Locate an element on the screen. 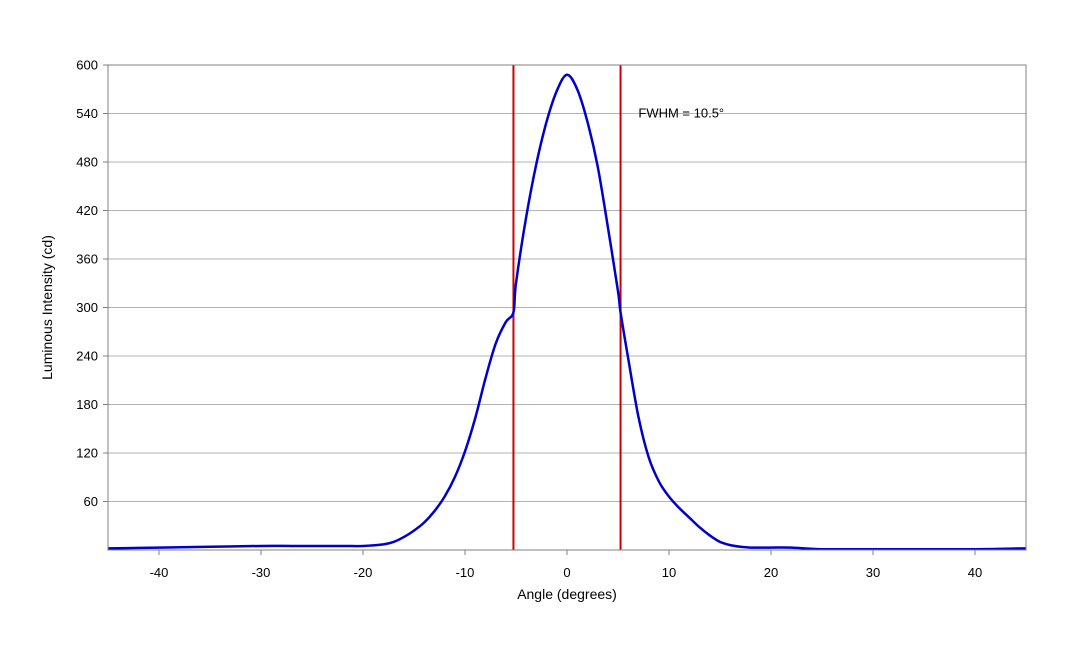 The width and height of the screenshot is (1080, 648). y-tick-label: 300 is located at coordinates (87, 307).